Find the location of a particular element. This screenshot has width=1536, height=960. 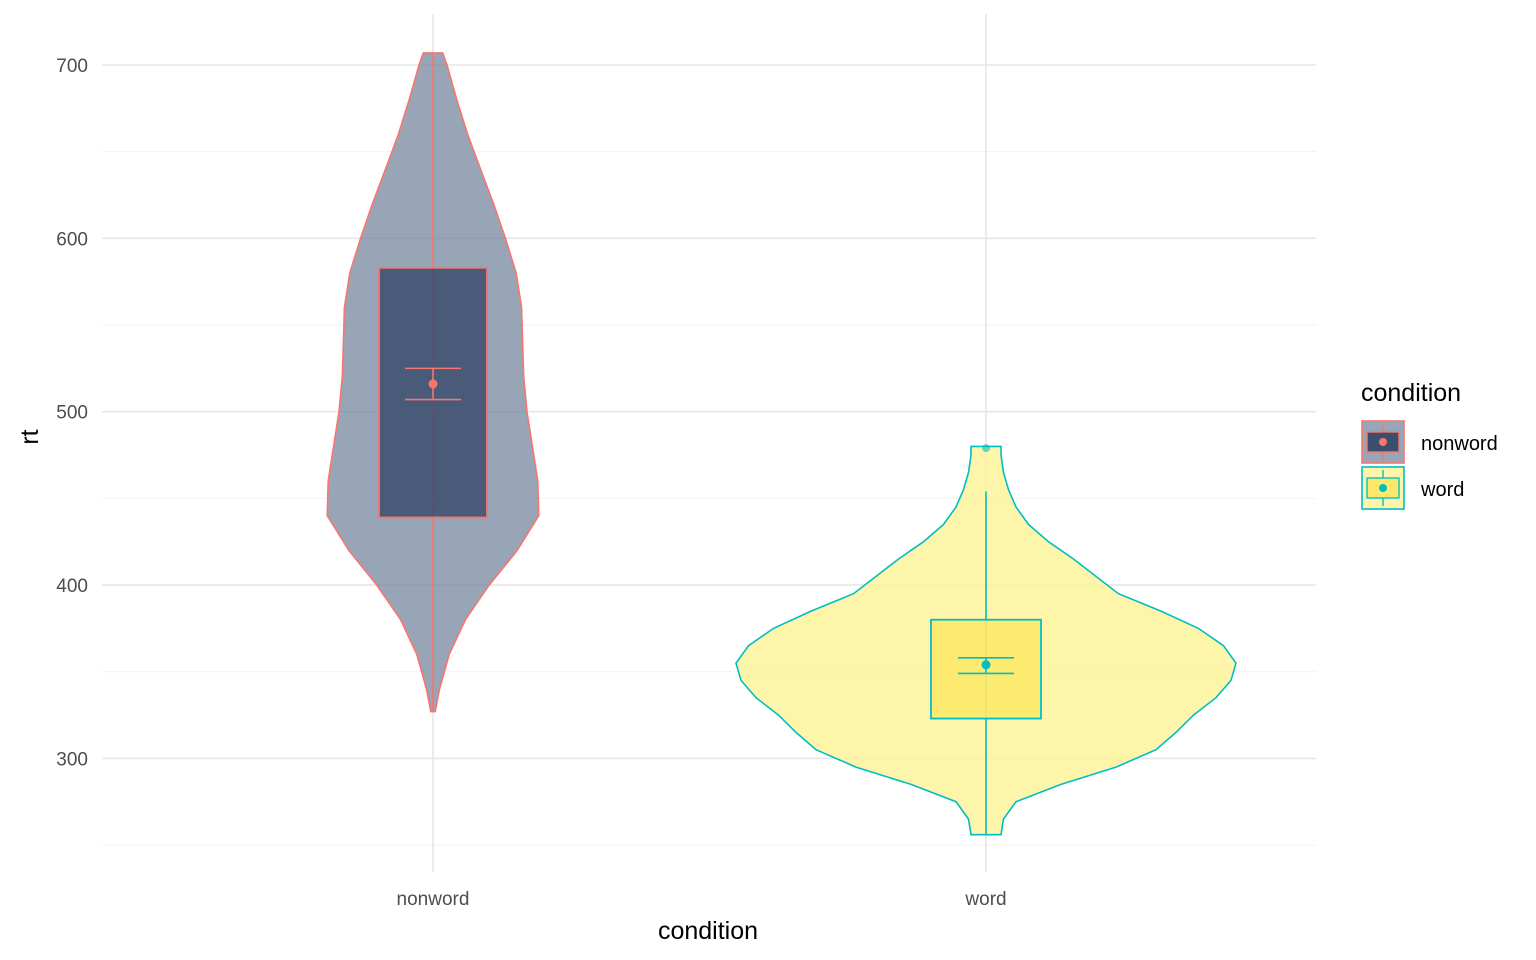

legend-title: condition is located at coordinates (1411, 393).